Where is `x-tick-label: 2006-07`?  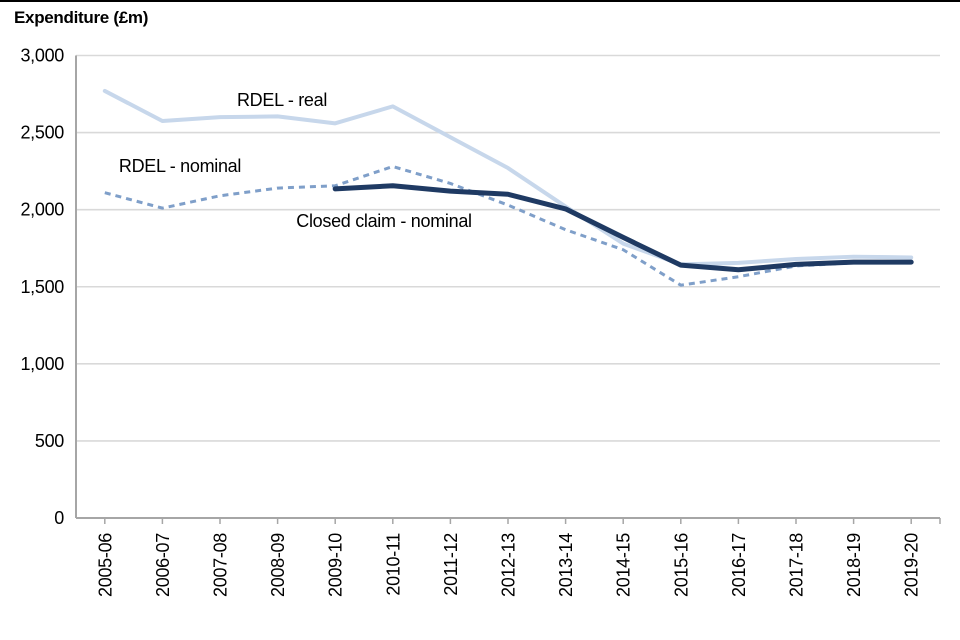
x-tick-label: 2006-07 is located at coordinates (163, 565).